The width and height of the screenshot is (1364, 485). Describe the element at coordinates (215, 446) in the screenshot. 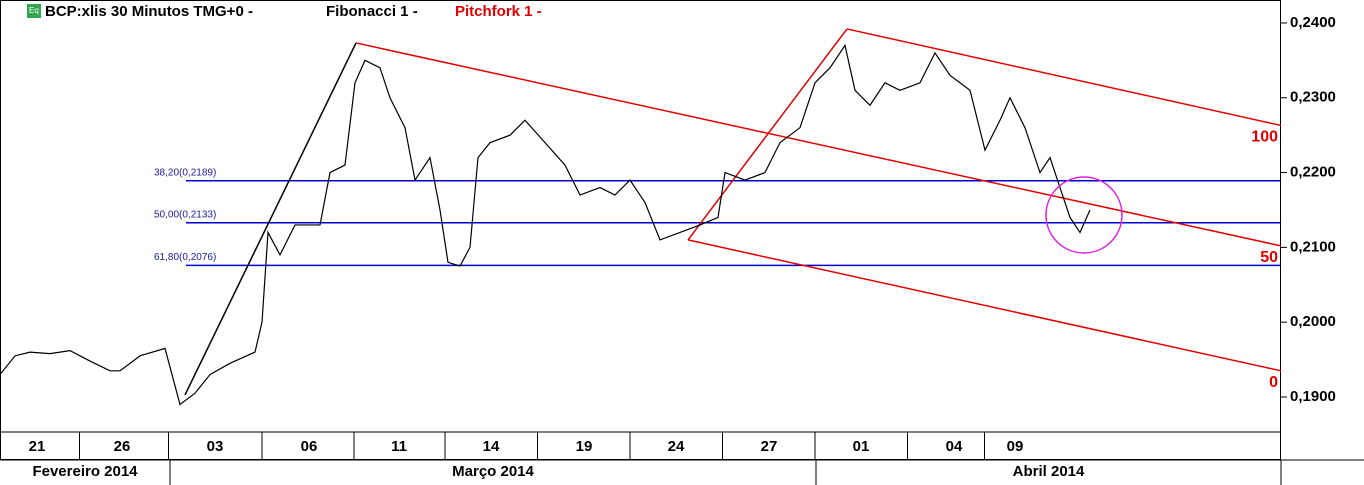

I see `x-tick-label: 03` at that location.